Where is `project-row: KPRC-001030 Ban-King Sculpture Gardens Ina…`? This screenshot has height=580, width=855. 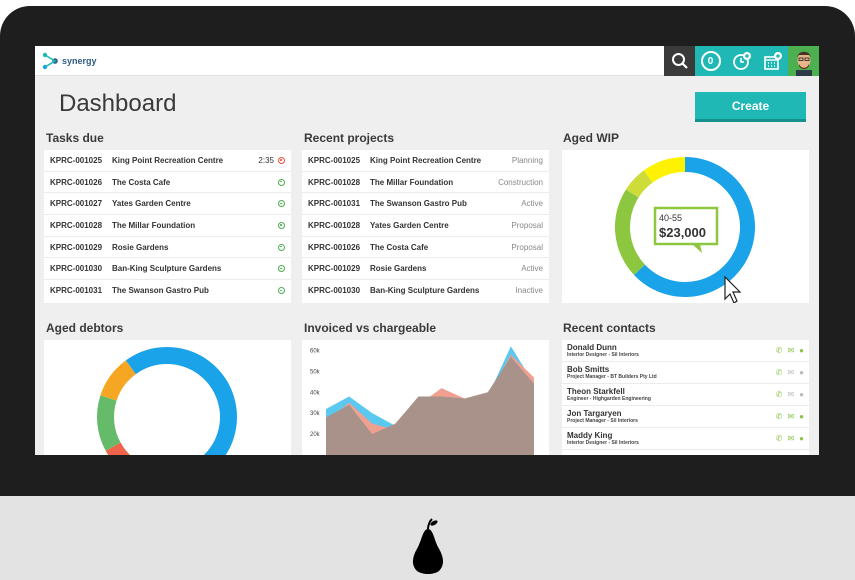 project-row: KPRC-001030 Ban-King Sculpture Gardens Ina… is located at coordinates (425, 291).